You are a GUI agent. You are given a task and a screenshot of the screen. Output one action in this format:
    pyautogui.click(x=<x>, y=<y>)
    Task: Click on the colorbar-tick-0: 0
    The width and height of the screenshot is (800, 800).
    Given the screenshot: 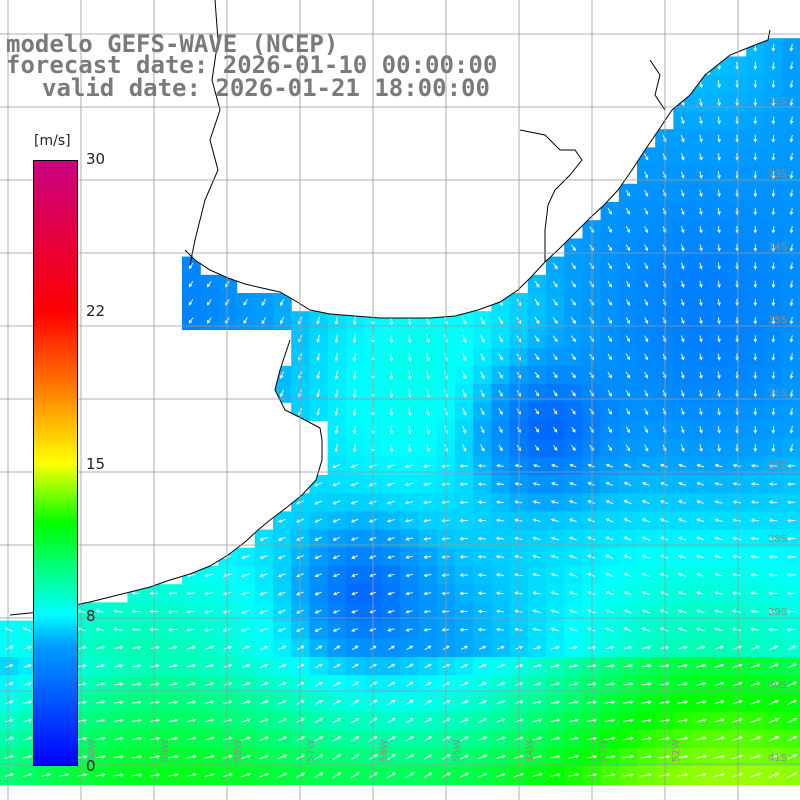 What is the action you would take?
    pyautogui.click(x=91, y=766)
    